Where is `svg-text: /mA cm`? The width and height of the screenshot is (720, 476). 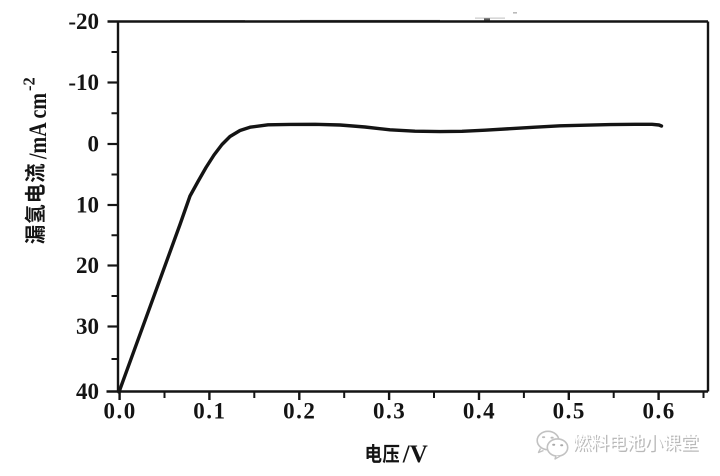 svg-text: /mA cm is located at coordinates (38, 126).